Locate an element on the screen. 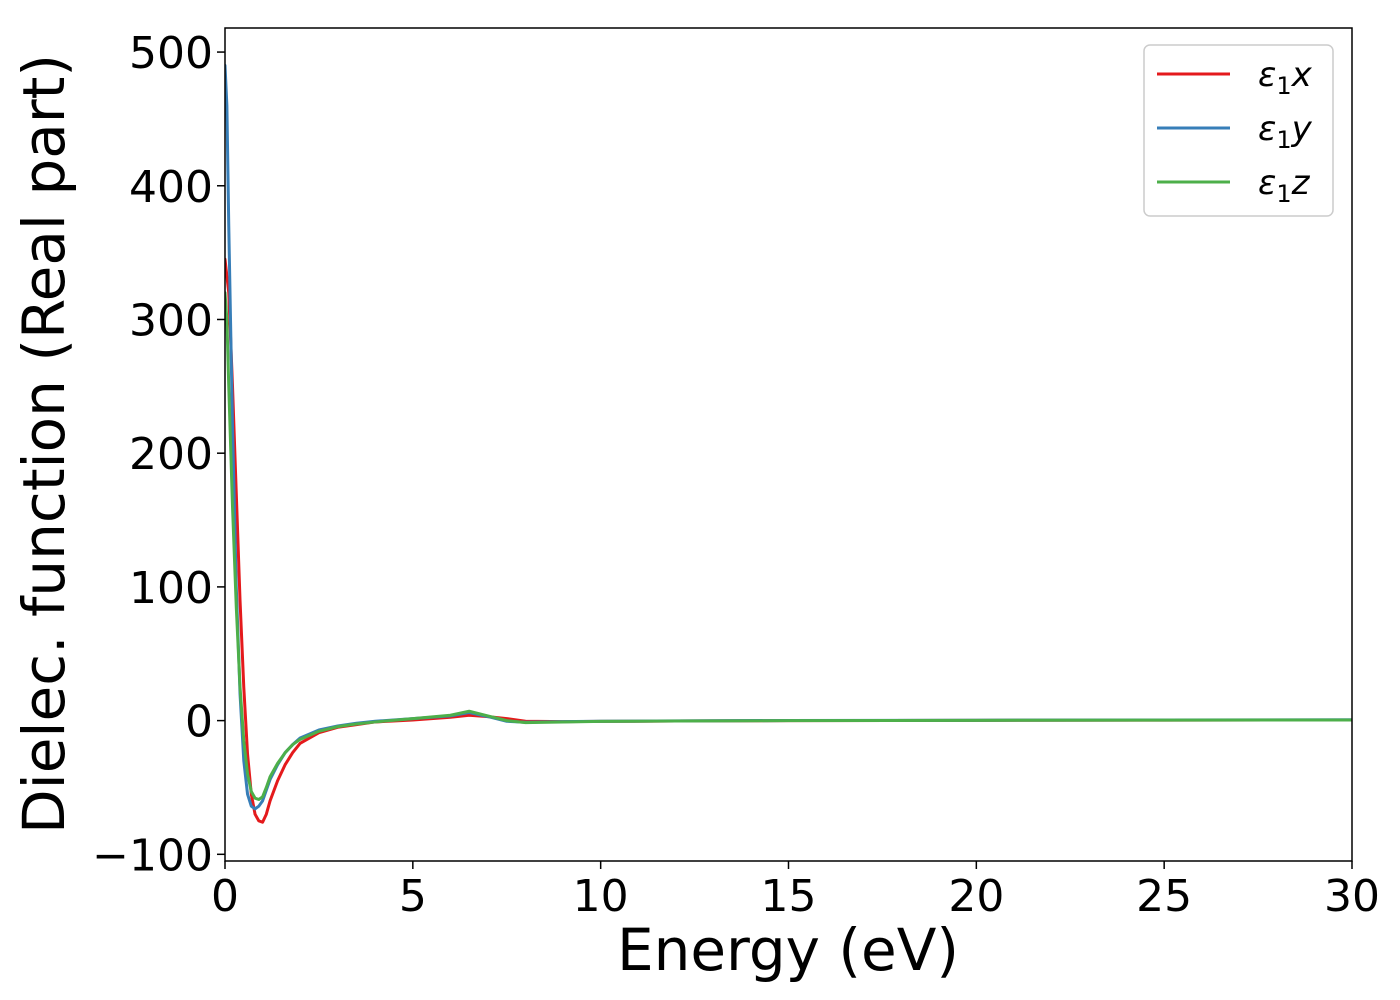  legend-label-z: ε1z is located at coordinates (1284, 185).